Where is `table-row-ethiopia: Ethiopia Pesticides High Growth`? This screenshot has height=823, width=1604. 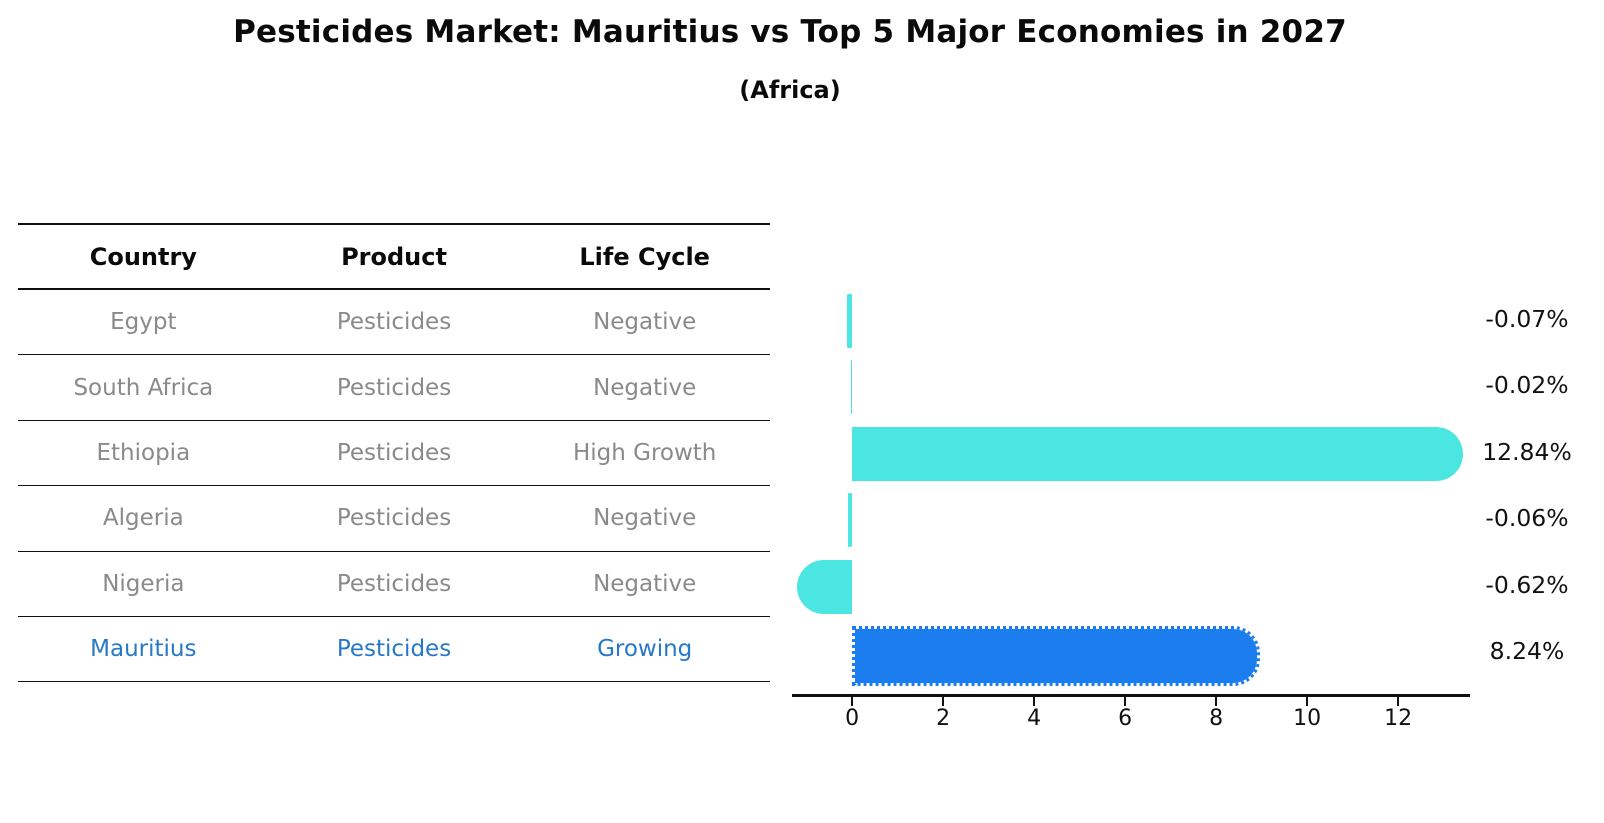 table-row-ethiopia: Ethiopia Pesticides High Growth is located at coordinates (394, 454).